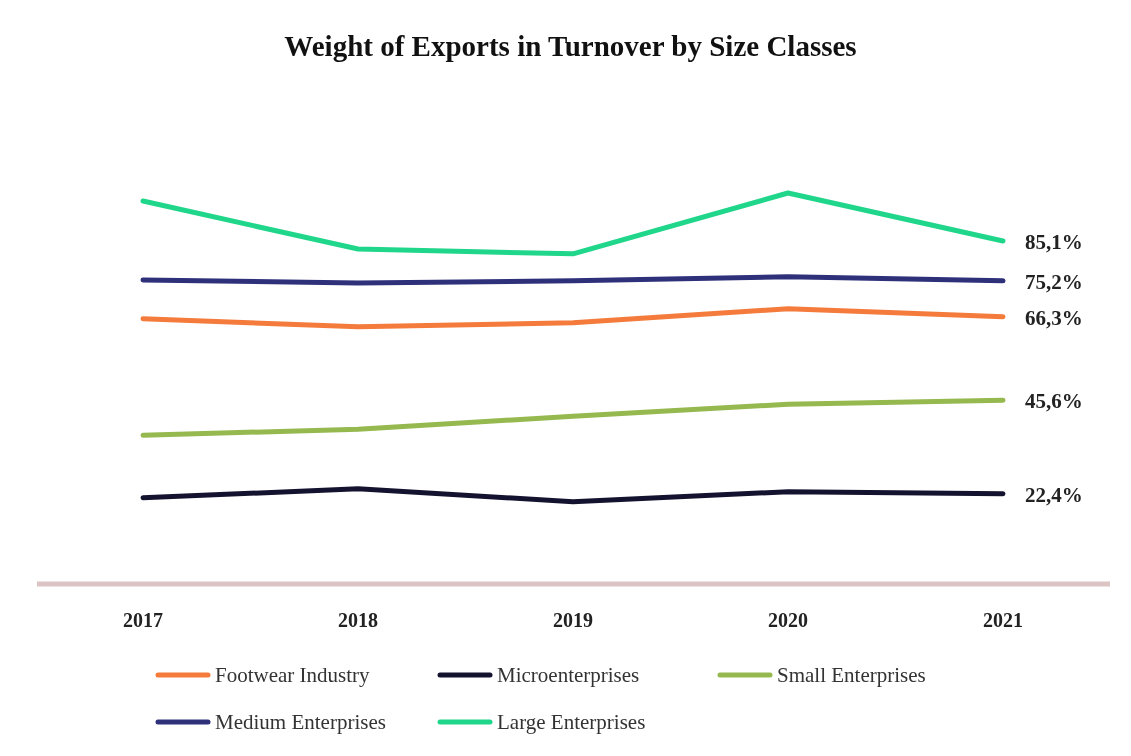 The image size is (1131, 756). Describe the element at coordinates (1054, 241) in the screenshot. I see `data-label: 85,1%` at that location.